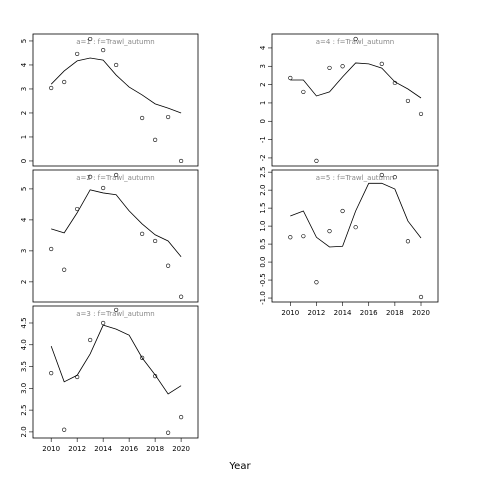 This screenshot has width=480, height=480. I want to click on x-tick-label: 2016, so click(129, 449).